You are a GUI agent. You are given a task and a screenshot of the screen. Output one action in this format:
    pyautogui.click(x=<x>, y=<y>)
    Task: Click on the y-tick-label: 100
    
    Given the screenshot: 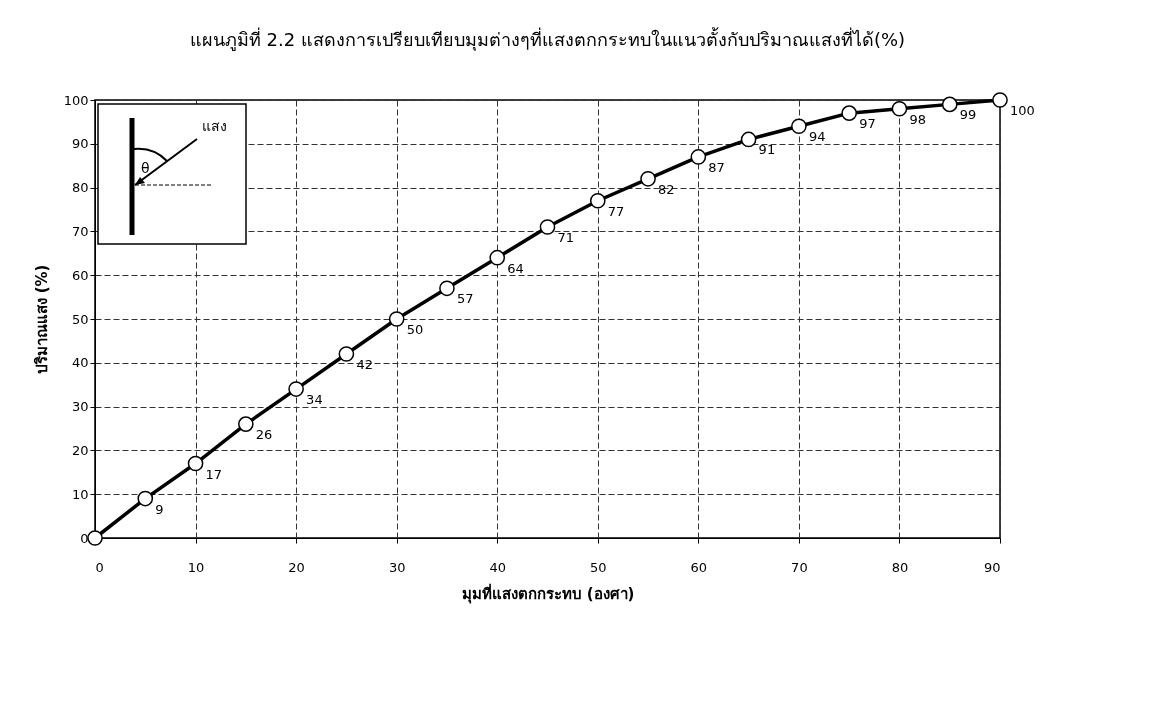 What is the action you would take?
    pyautogui.click(x=76, y=100)
    